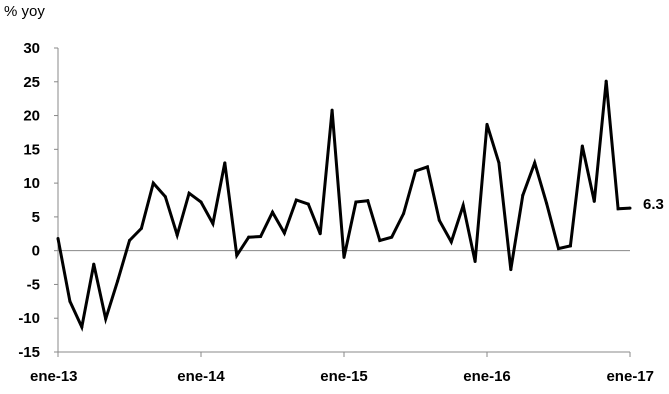  What do you see at coordinates (344, 376) in the screenshot?
I see `x-tick-label: ene-15` at bounding box center [344, 376].